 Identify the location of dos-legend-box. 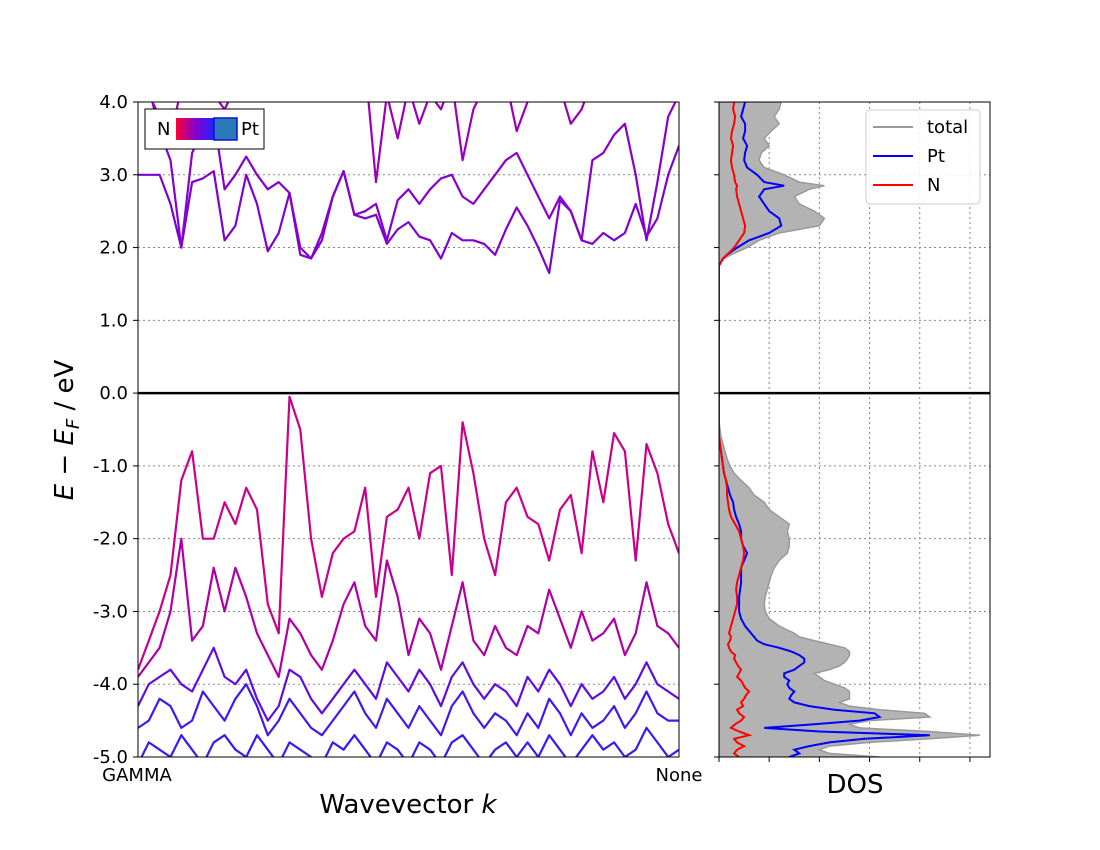
(923, 157).